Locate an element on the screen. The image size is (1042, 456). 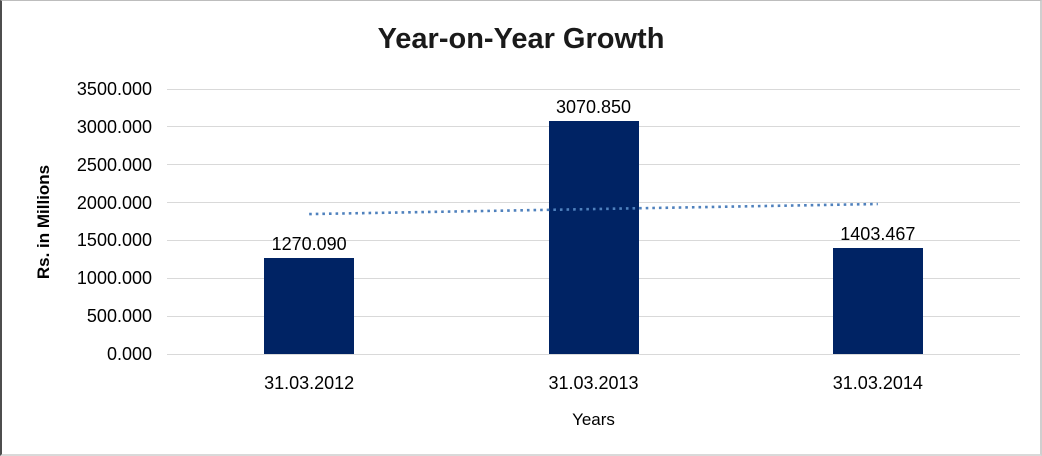
chart-title: Year-on-Year Growth is located at coordinates (521, 39).